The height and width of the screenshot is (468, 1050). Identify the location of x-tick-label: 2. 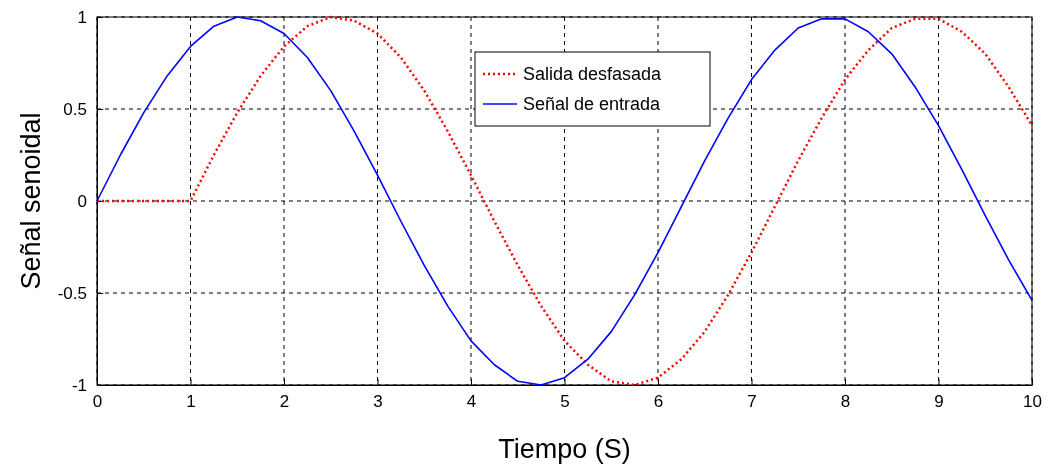
(284, 402).